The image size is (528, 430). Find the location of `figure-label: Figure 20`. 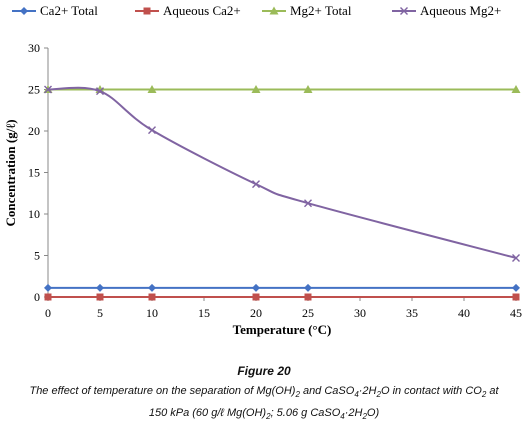

figure-label: Figure 20 is located at coordinates (264, 371).